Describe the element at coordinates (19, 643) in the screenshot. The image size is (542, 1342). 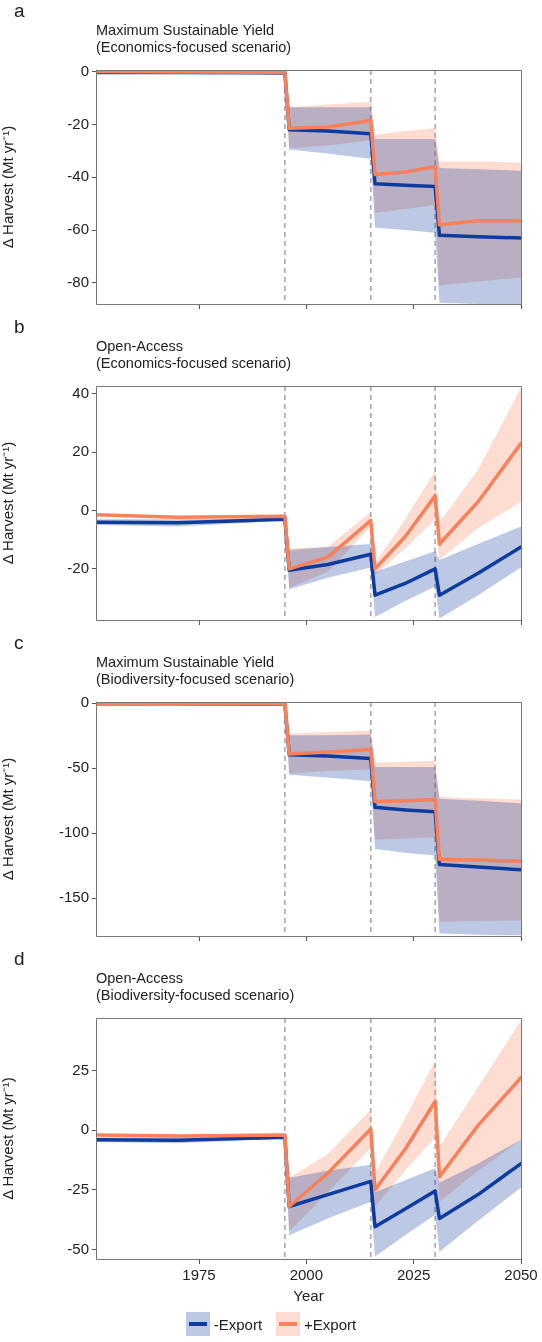
I see `text: c` at that location.